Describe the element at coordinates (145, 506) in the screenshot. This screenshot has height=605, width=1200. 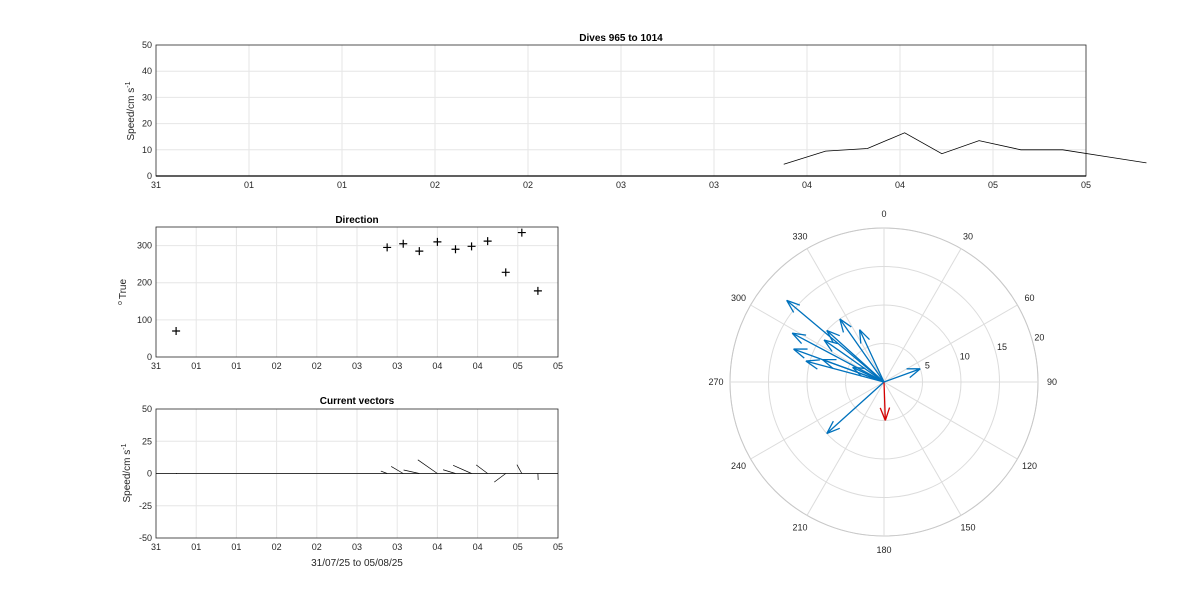
I see `y-tick-label: -25` at that location.